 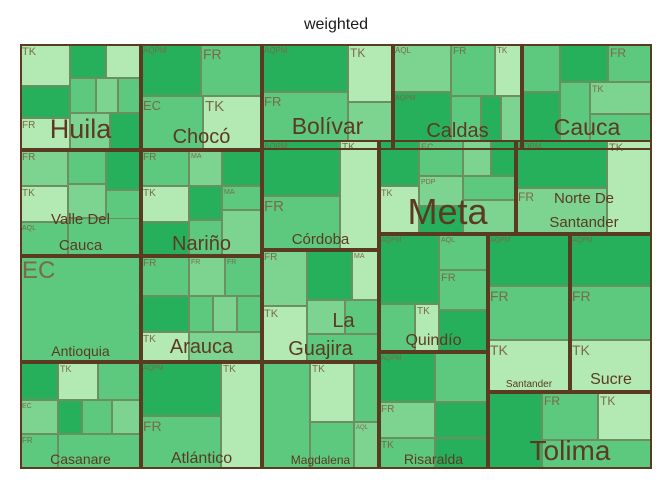 What do you see at coordinates (584, 222) in the screenshot?
I see `tile-label-norte-de-santander: Santander` at bounding box center [584, 222].